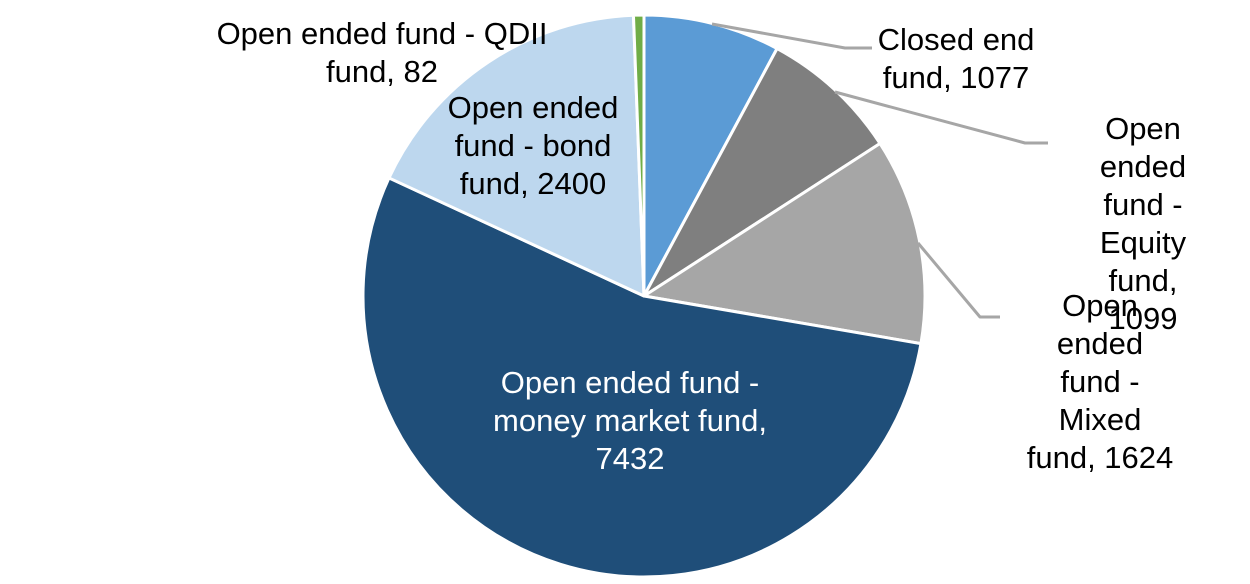 This screenshot has height=584, width=1250. What do you see at coordinates (791, 36) in the screenshot?
I see `leader-line-closed-end-fund` at bounding box center [791, 36].